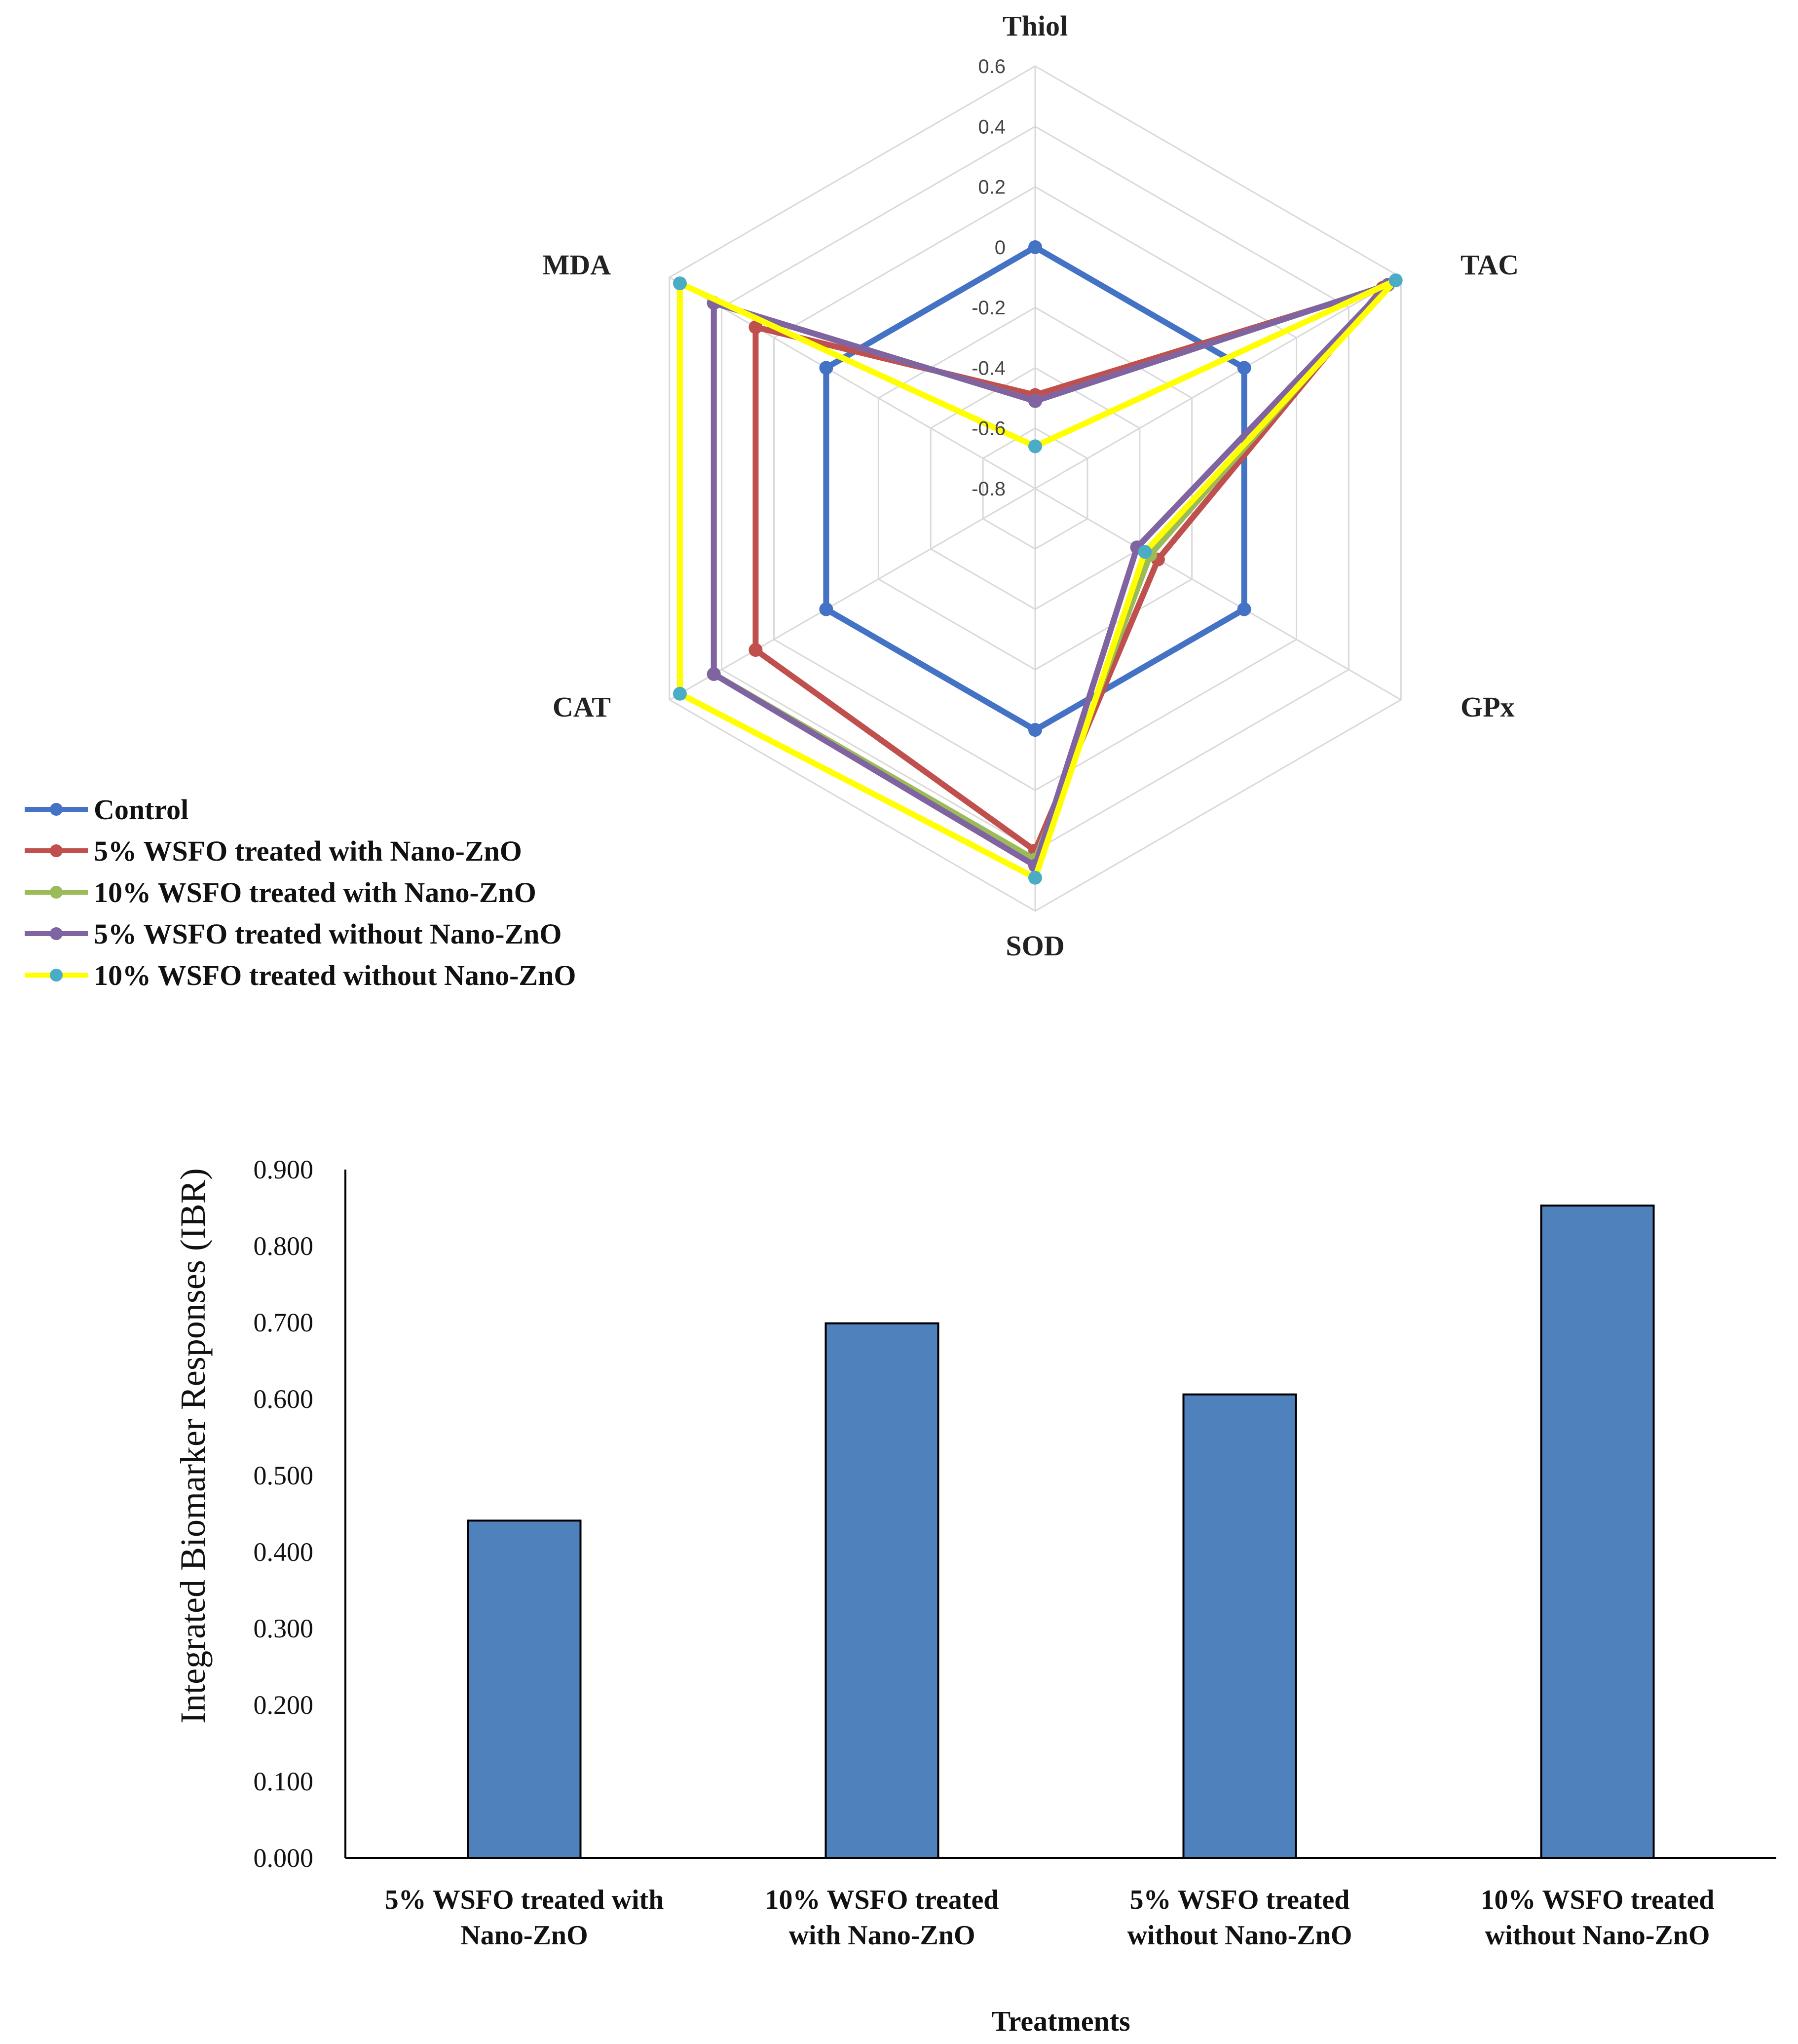  I want to click on radar-series-10-wsfo-treated-without-nano-zno, so click(1038, 579).